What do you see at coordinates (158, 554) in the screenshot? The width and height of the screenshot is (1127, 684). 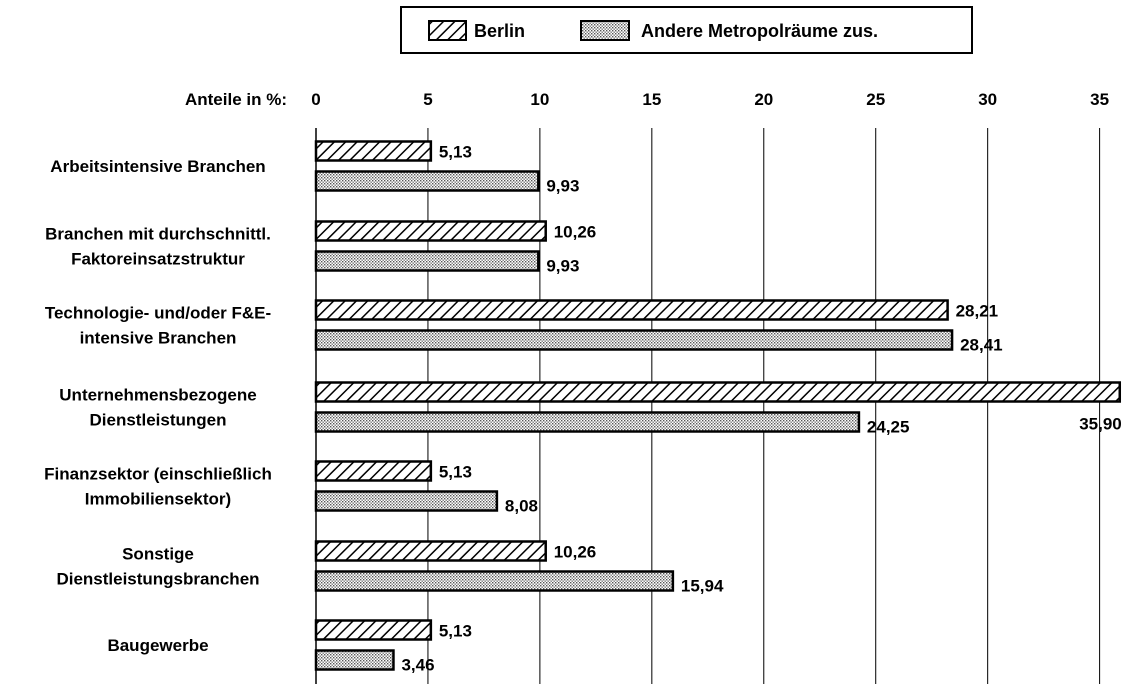 I see `category-label: Sonstige` at bounding box center [158, 554].